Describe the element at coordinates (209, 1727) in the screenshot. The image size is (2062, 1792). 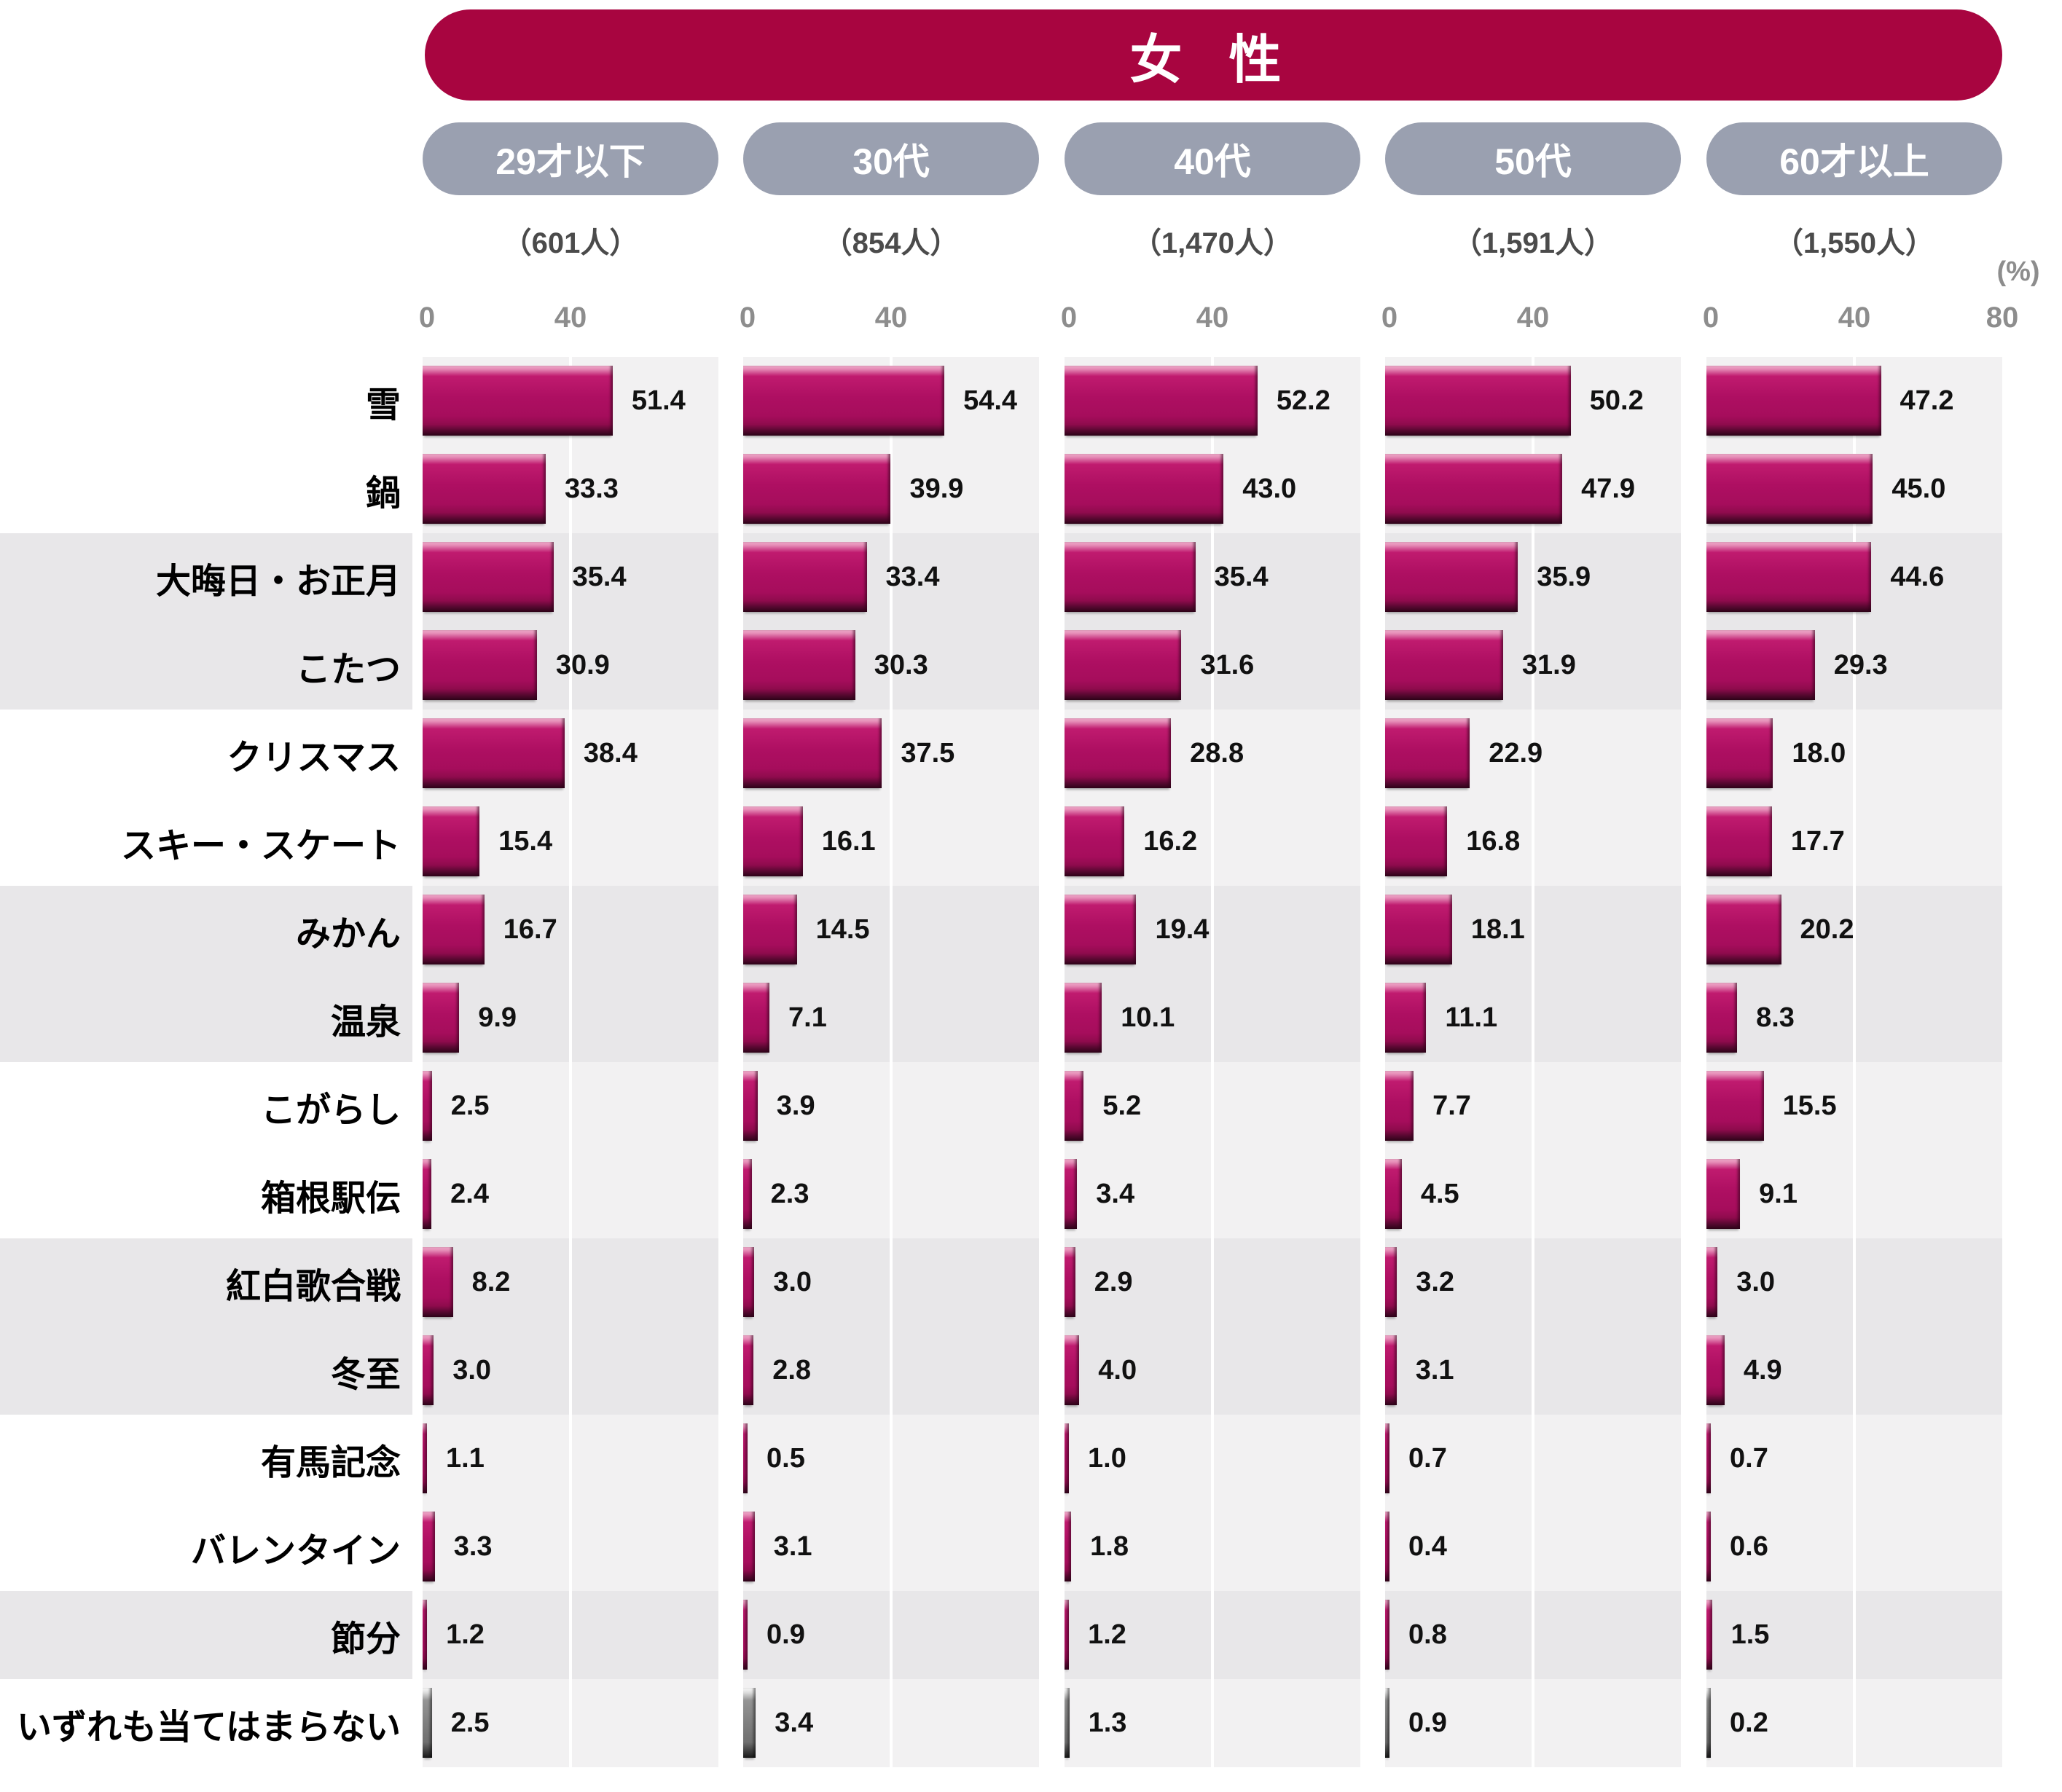
I see `category-label: いずれも当てはまらない` at that location.